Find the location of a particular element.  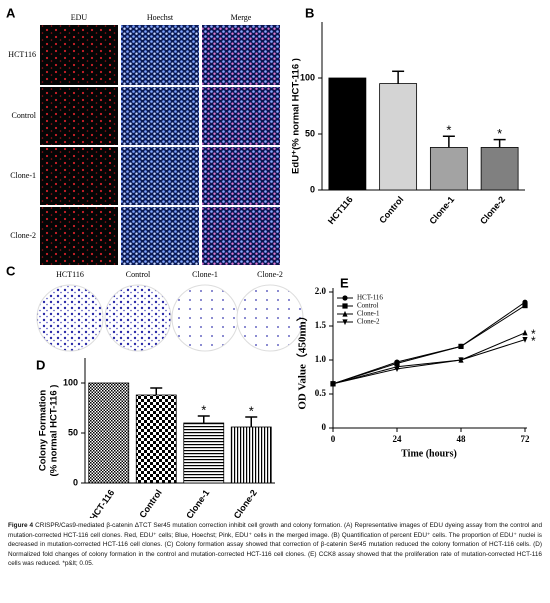

x-tick-label: 0 is located at coordinates (333, 439).